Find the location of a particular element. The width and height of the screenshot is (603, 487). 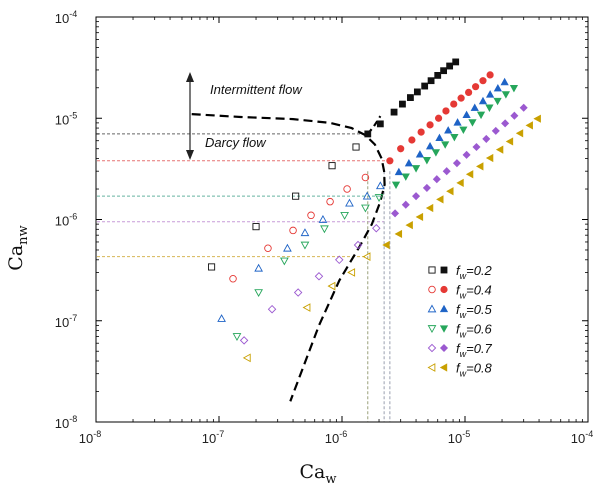

x-tick-label: 10-4 is located at coordinates (582, 437).